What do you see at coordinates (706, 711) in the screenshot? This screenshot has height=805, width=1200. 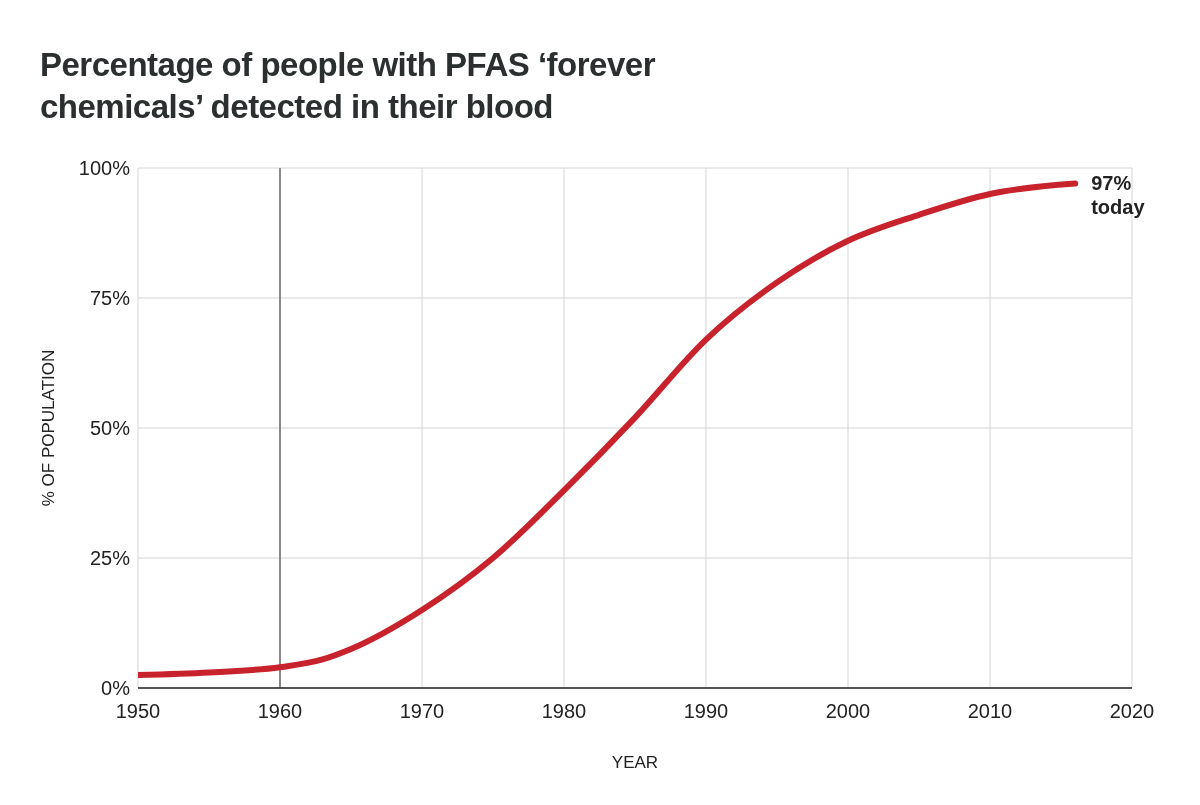 I see `x-tick-label: 1990` at bounding box center [706, 711].